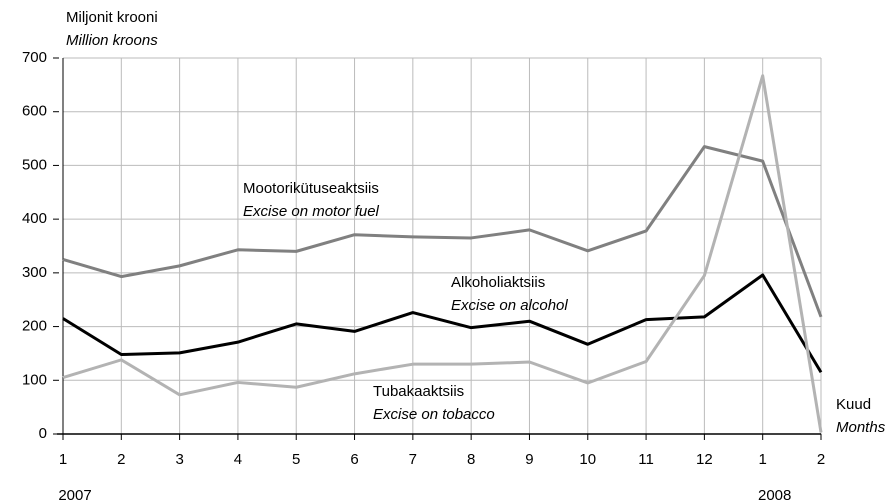 The image size is (896, 504). What do you see at coordinates (238, 459) in the screenshot?
I see `x-tick-label: 4` at bounding box center [238, 459].